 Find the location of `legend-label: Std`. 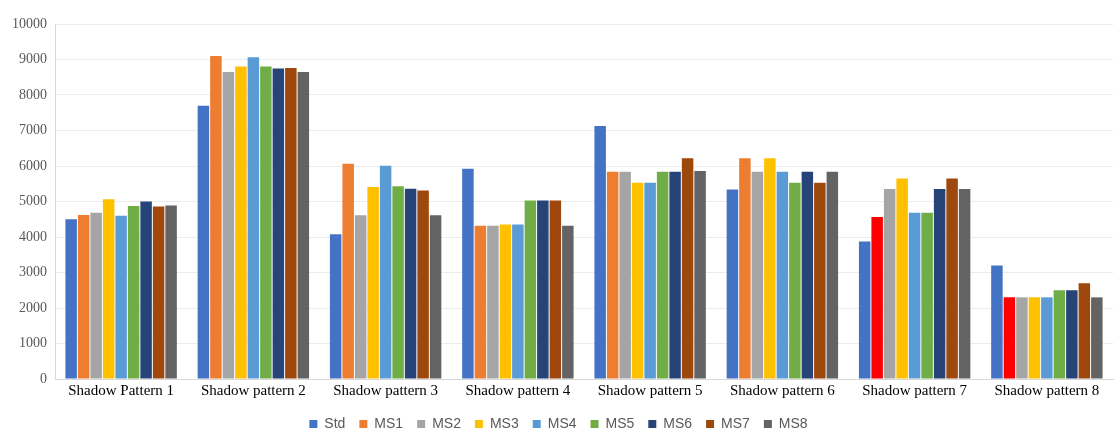

legend-label: Std is located at coordinates (335, 422).